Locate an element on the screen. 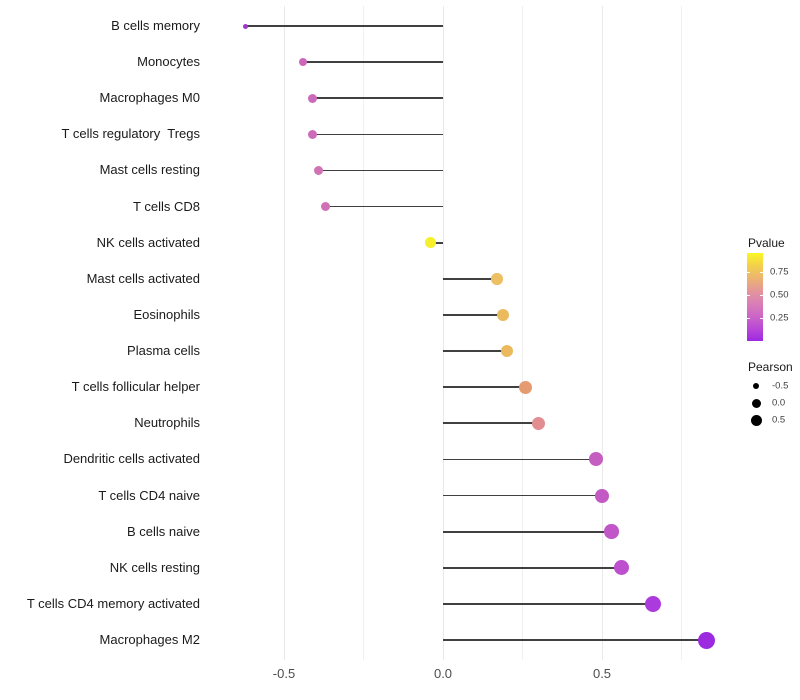  gridline-x-0.5 is located at coordinates (602, 333).